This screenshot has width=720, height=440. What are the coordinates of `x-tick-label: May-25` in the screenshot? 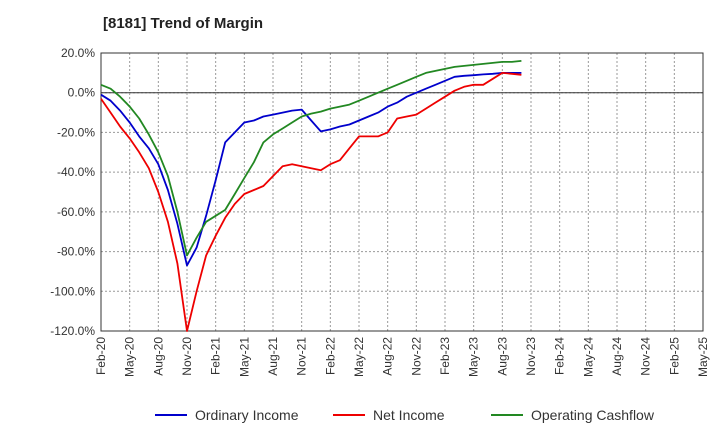 It's located at (703, 357).